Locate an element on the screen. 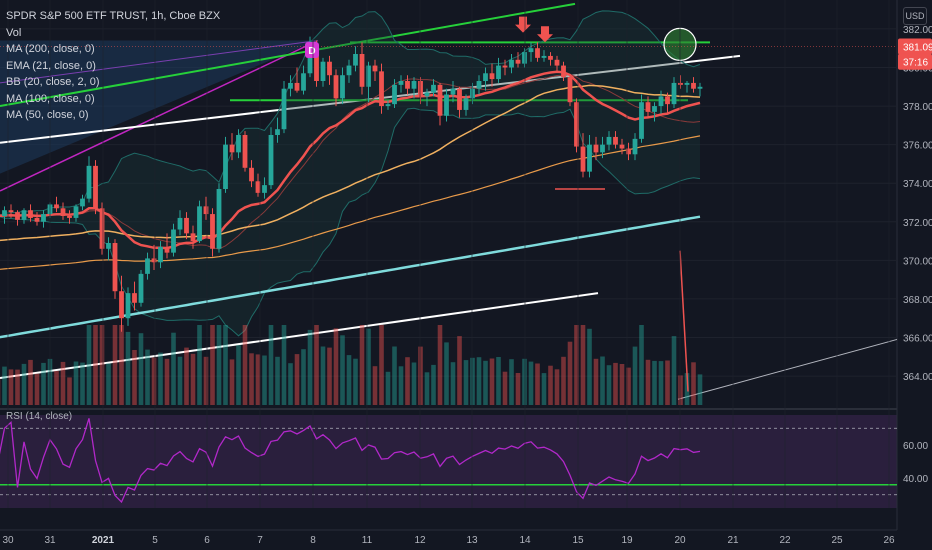 Image resolution: width=932 pixels, height=550 pixels. time-tick-label: 12 is located at coordinates (420, 540).